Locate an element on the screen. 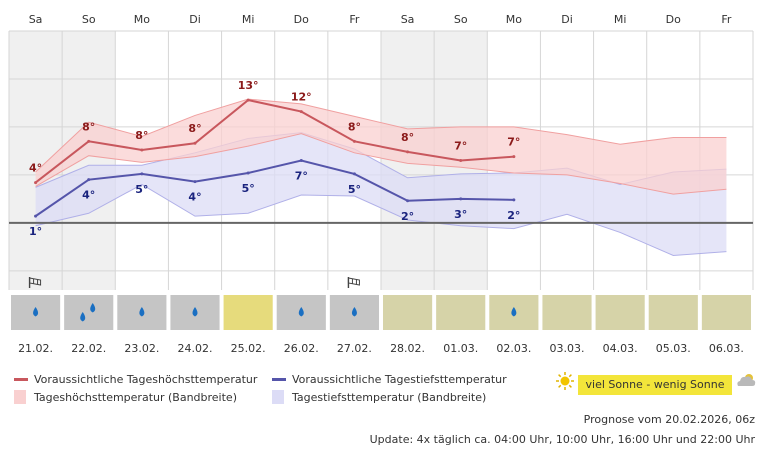 This screenshot has width=767, height=460. date-label: 06.03. is located at coordinates (726, 348).